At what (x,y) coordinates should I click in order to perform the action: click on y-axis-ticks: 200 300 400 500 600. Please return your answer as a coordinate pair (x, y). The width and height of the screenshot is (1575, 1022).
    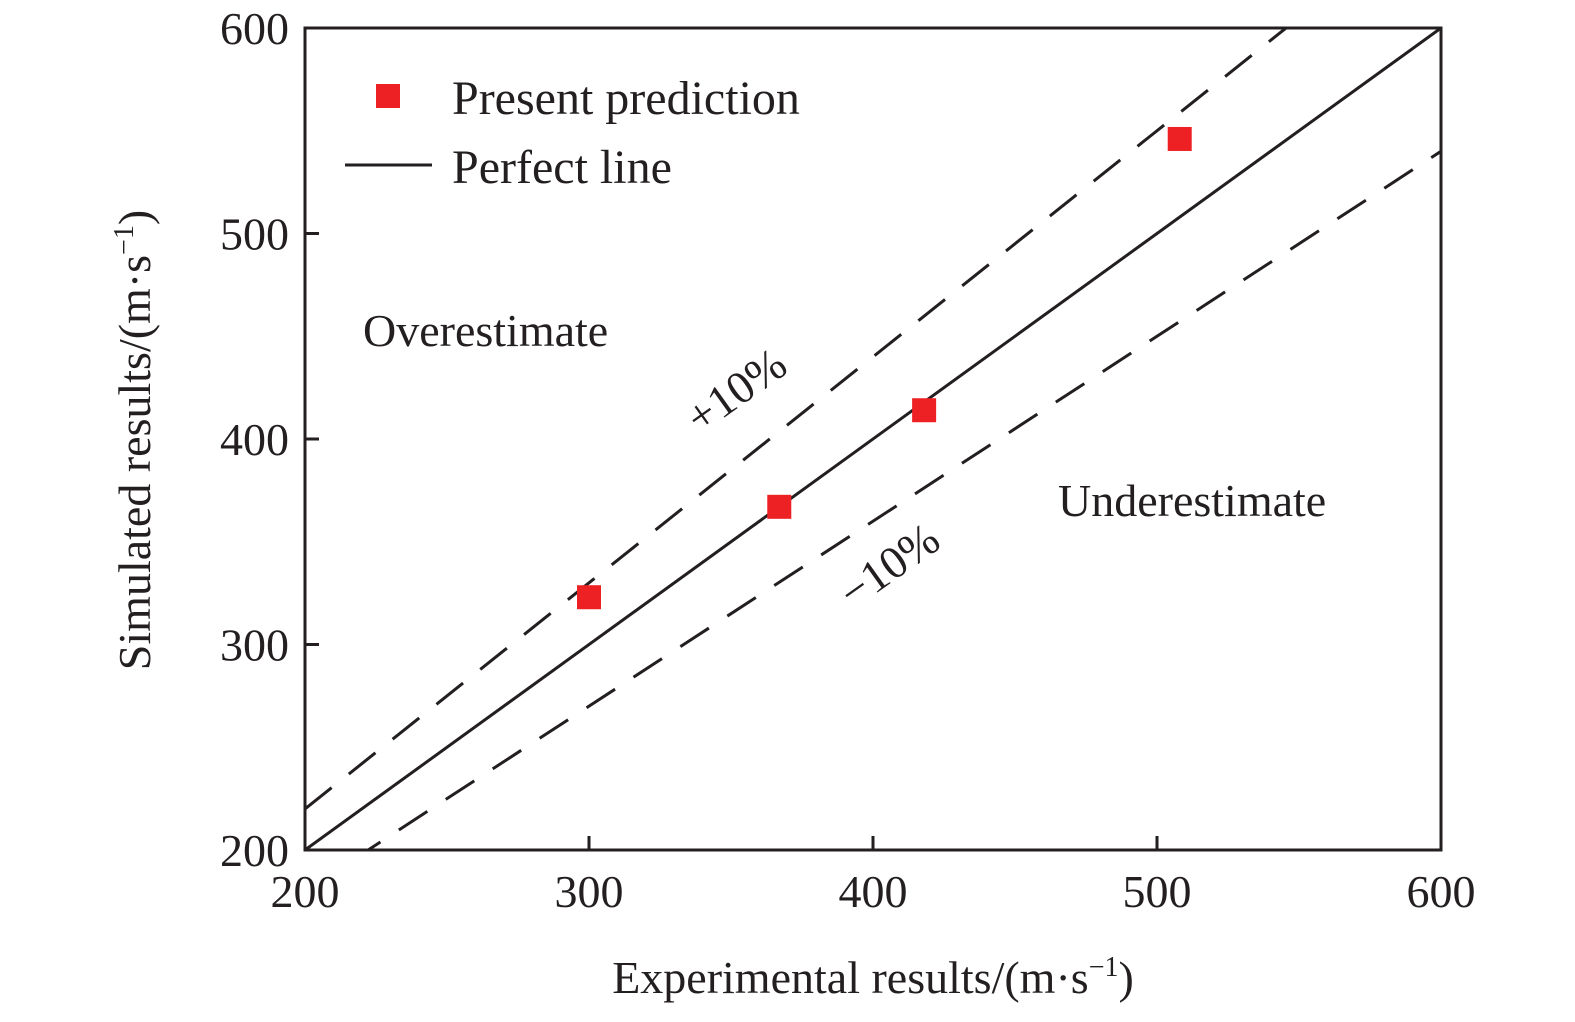
    Looking at the image, I should click on (269, 439).